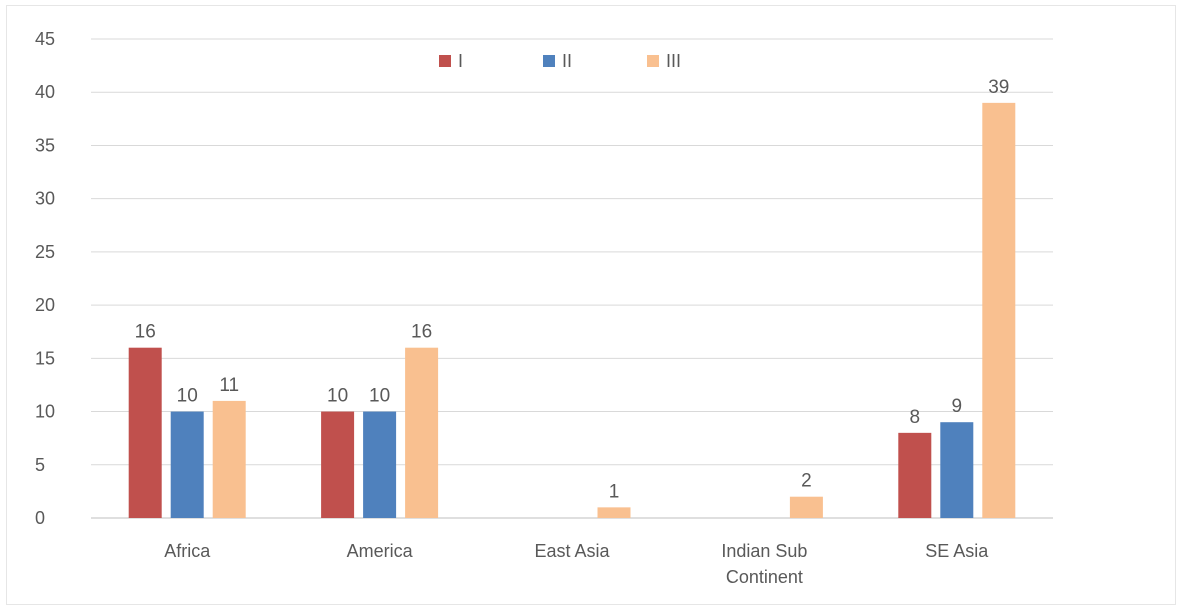 Image resolution: width=1182 pixels, height=610 pixels. What do you see at coordinates (998, 87) in the screenshot?
I see `data-label: 39` at bounding box center [998, 87].